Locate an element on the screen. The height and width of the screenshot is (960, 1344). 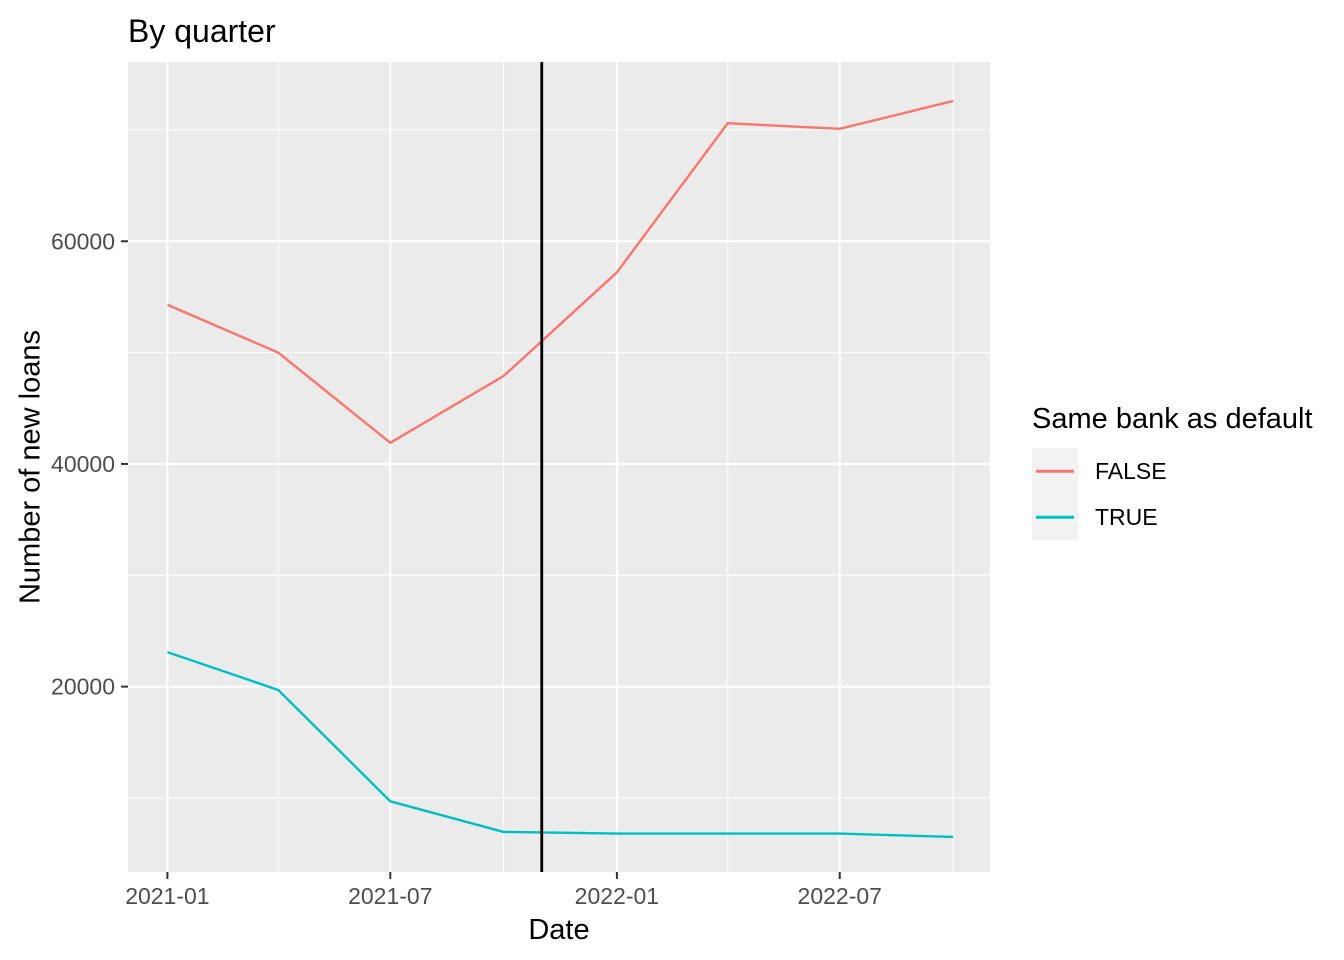
x-tick-label: 2022-07 is located at coordinates (840, 896).